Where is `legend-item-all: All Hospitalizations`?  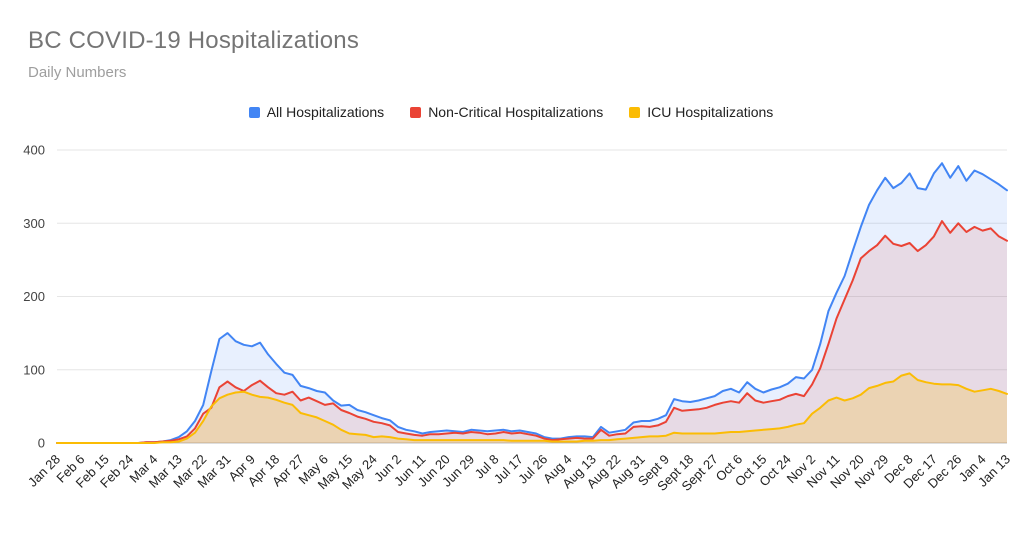 legend-item-all: All Hospitalizations is located at coordinates (316, 112).